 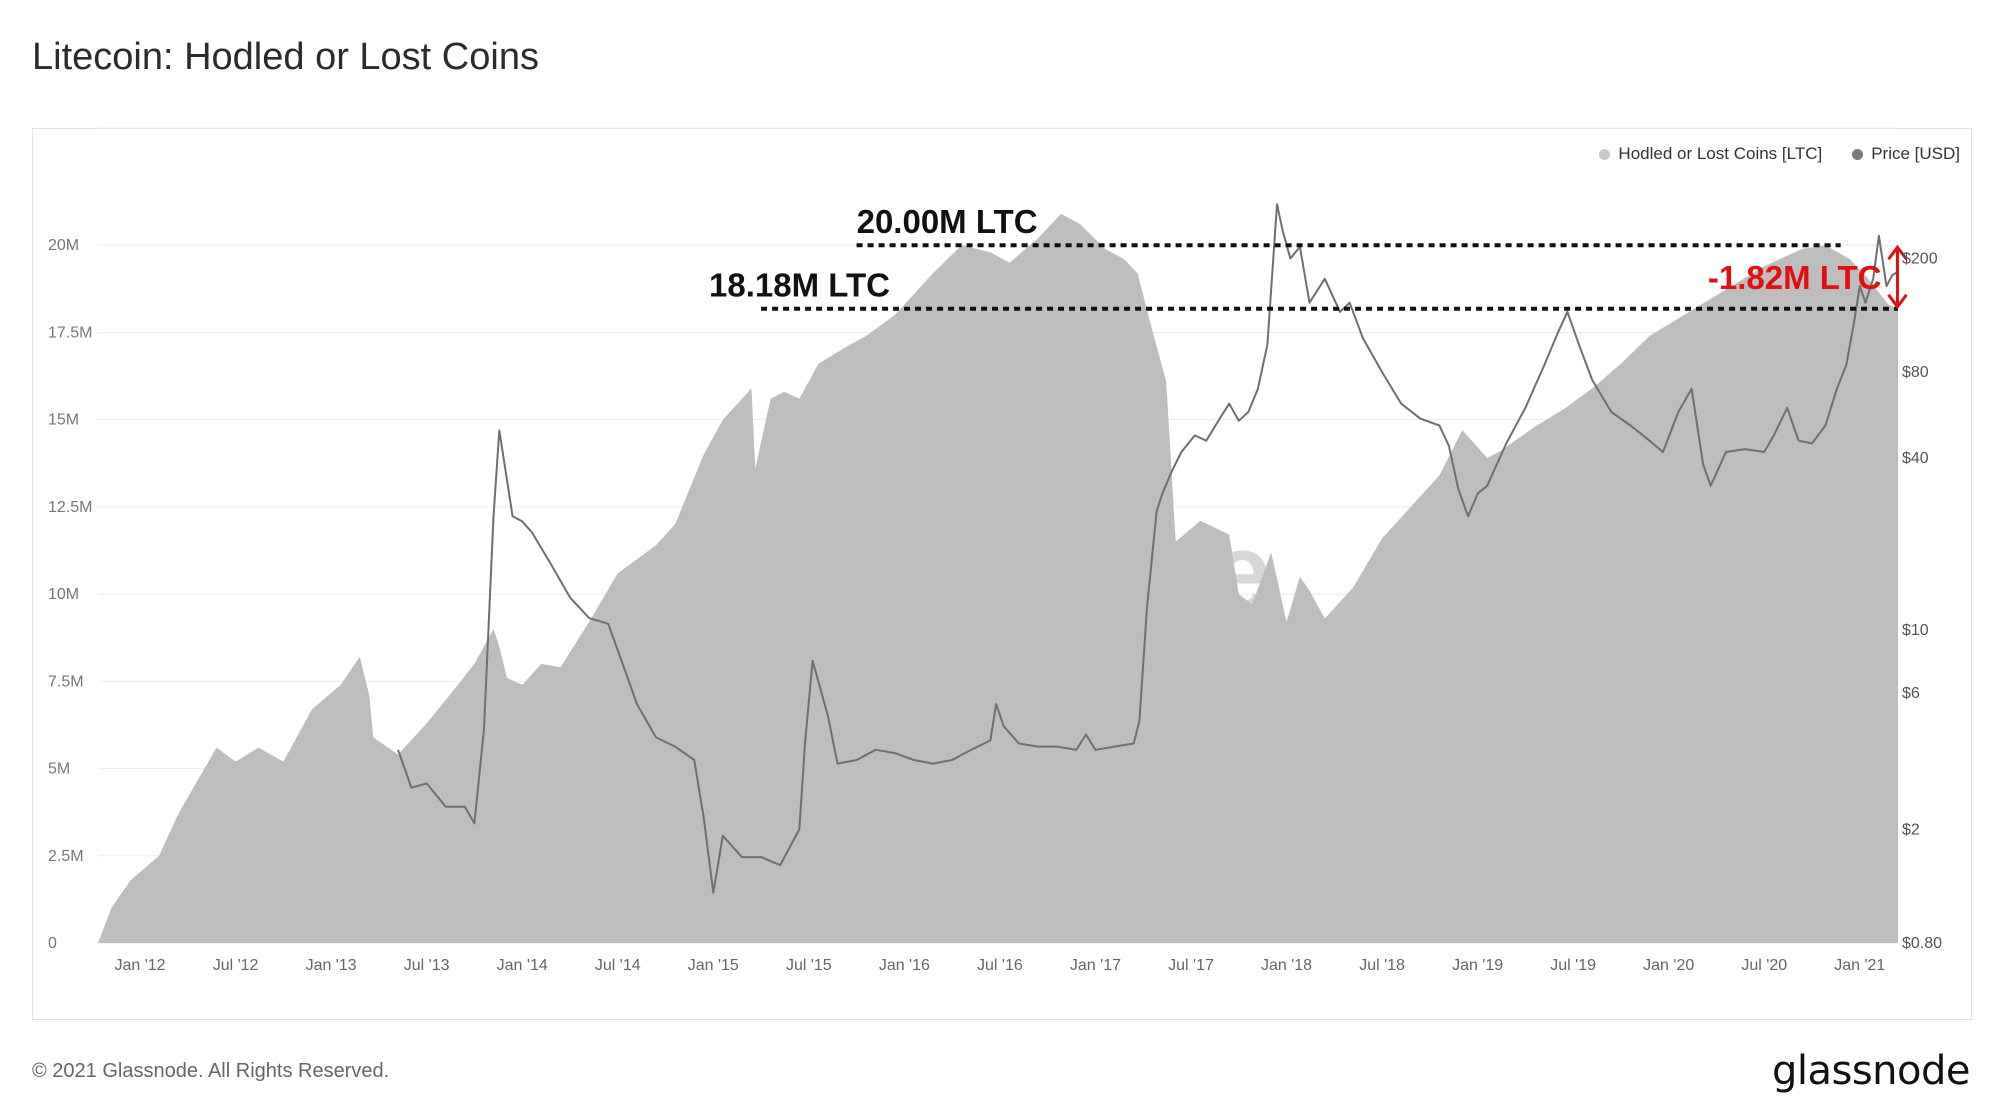 What do you see at coordinates (1286, 965) in the screenshot?
I see `x-tick-label: Jan '18` at bounding box center [1286, 965].